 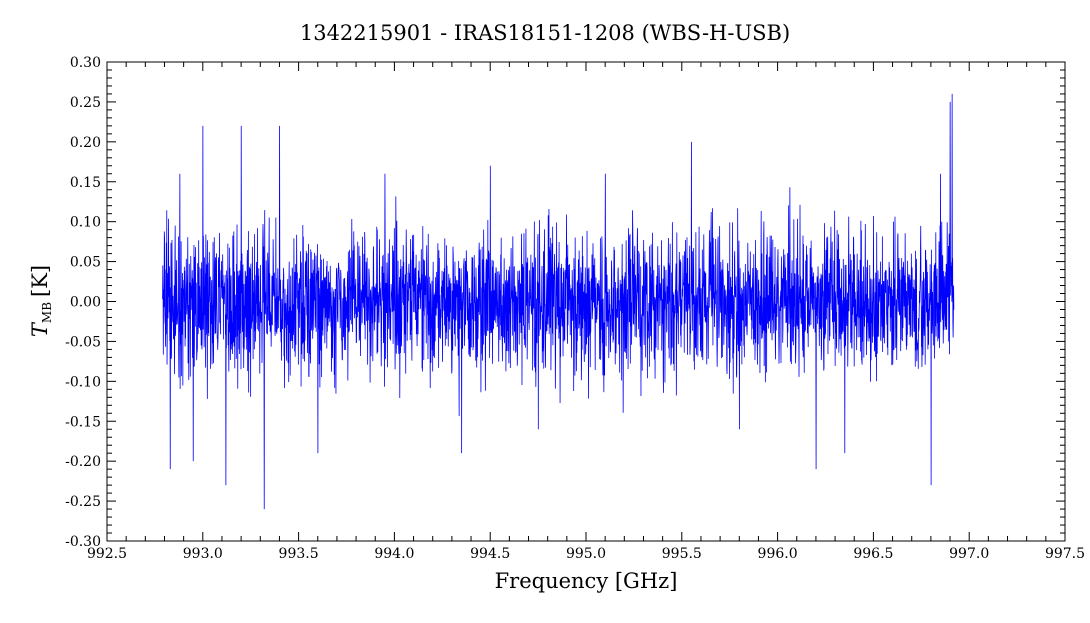 I want to click on x-tick-label: 996.0, so click(x=778, y=554).